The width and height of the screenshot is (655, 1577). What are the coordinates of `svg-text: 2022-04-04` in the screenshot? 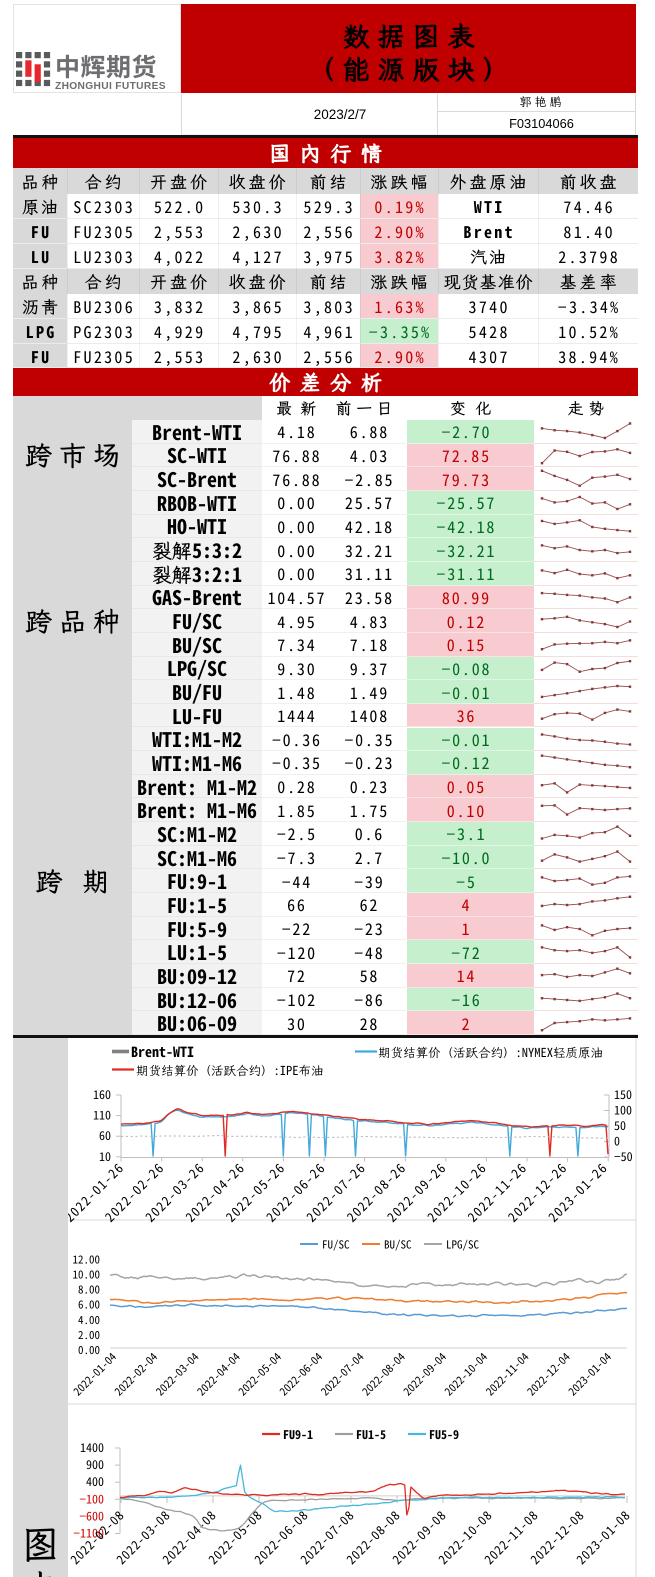 It's located at (218, 1374).